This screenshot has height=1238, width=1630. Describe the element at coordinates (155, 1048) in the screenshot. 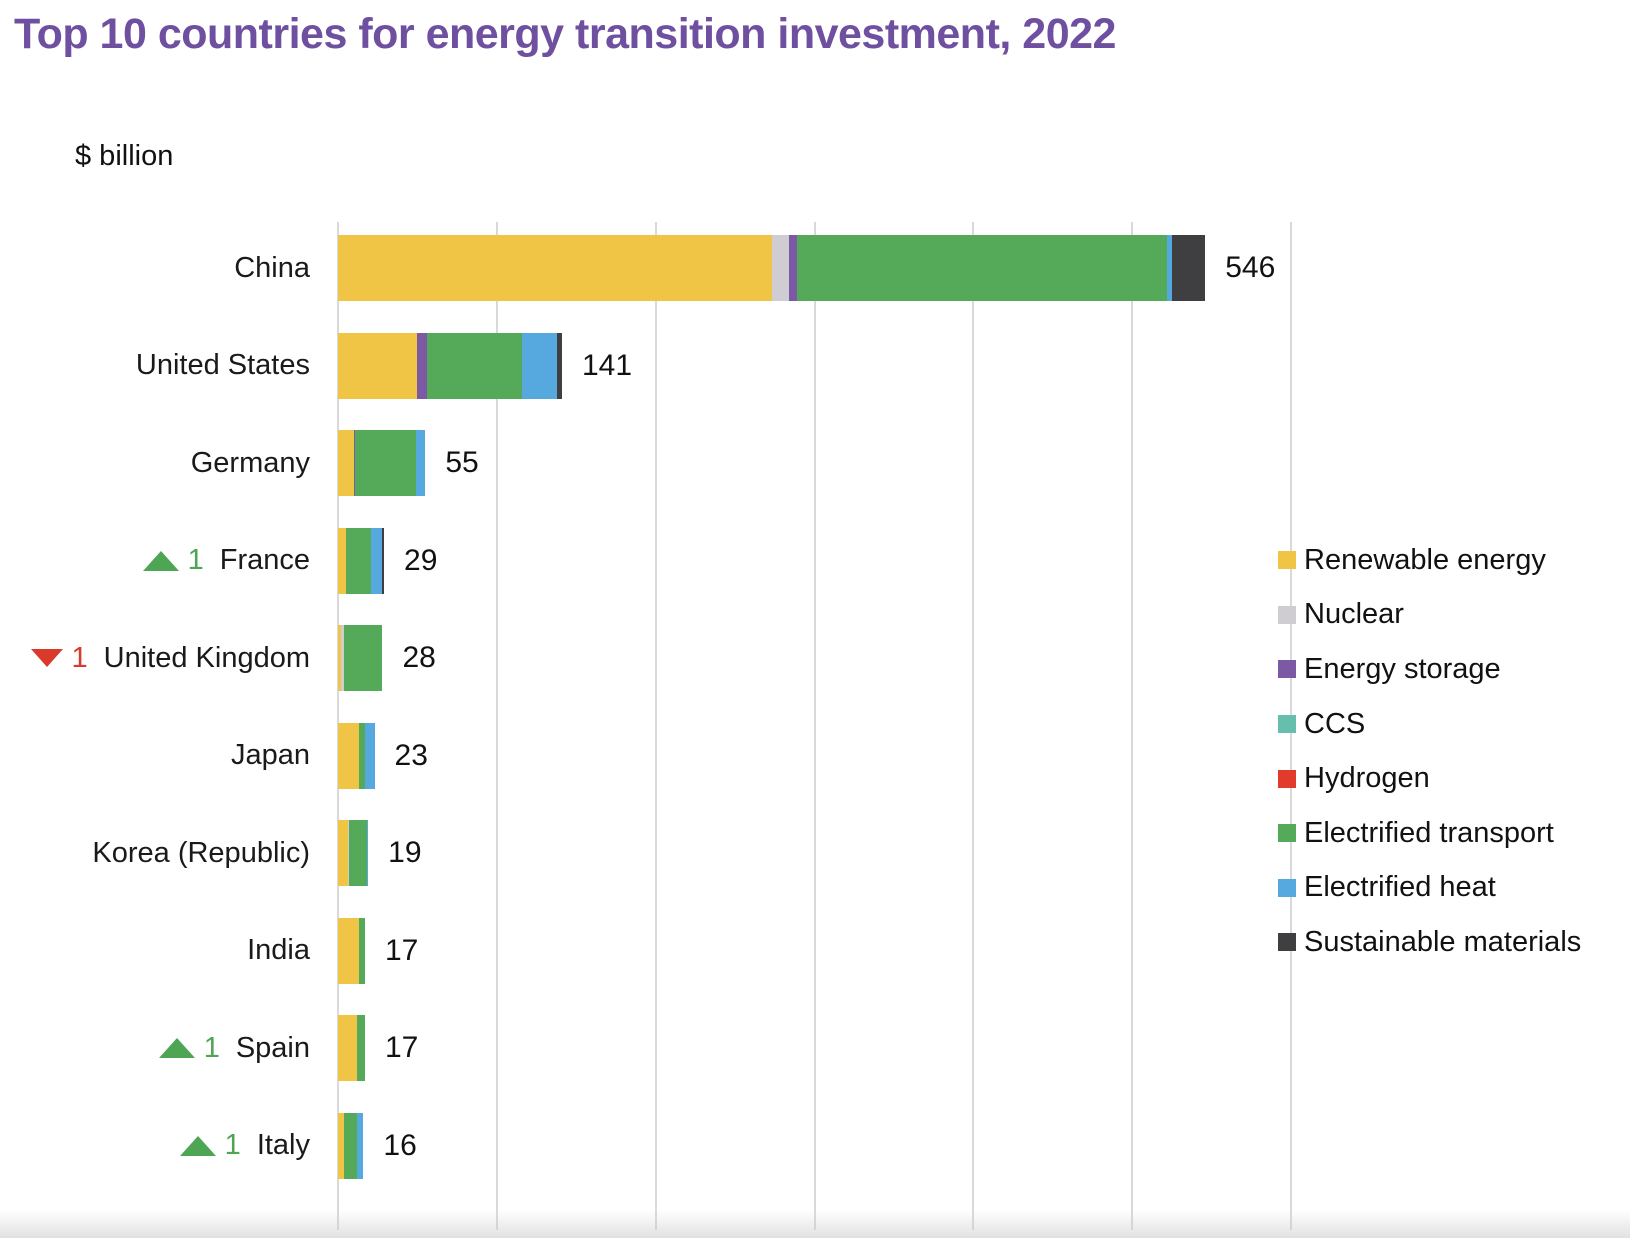

I see `country-label: 1 Spain` at that location.